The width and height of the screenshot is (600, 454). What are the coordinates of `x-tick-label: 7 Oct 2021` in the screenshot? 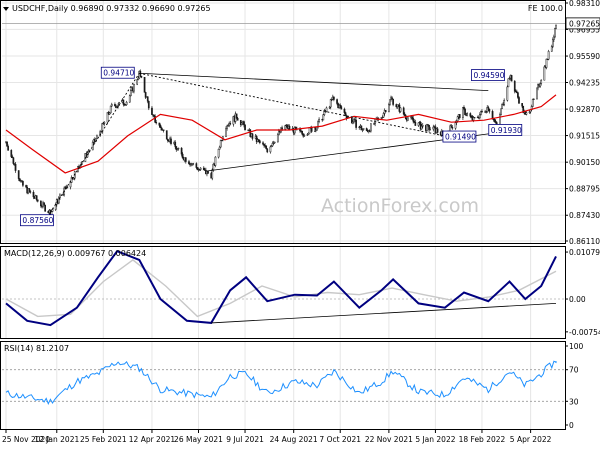 It's located at (340, 439).